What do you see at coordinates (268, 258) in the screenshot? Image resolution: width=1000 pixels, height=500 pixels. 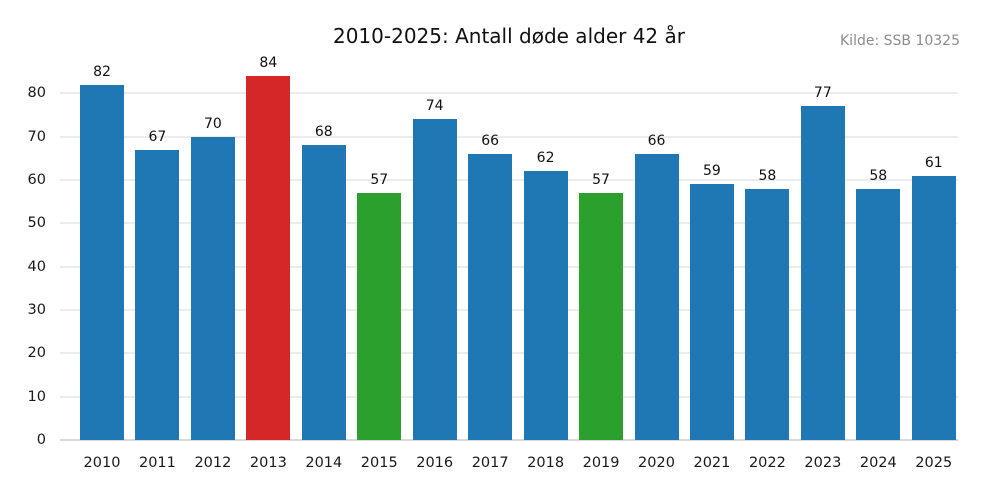 I see `bar-2013` at bounding box center [268, 258].